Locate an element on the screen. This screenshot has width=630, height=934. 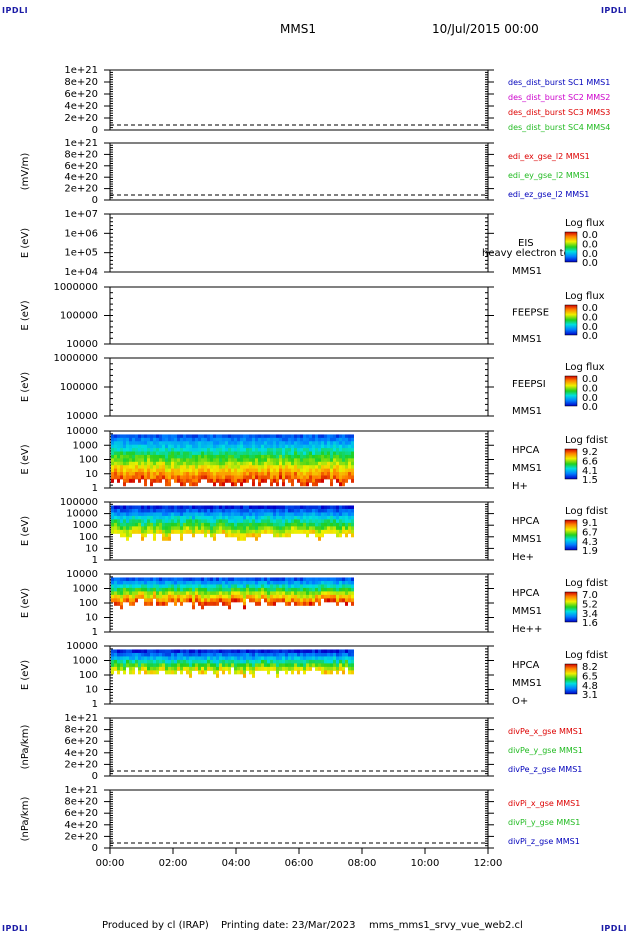
instrument-label: MMS1 is located at coordinates (527, 339).